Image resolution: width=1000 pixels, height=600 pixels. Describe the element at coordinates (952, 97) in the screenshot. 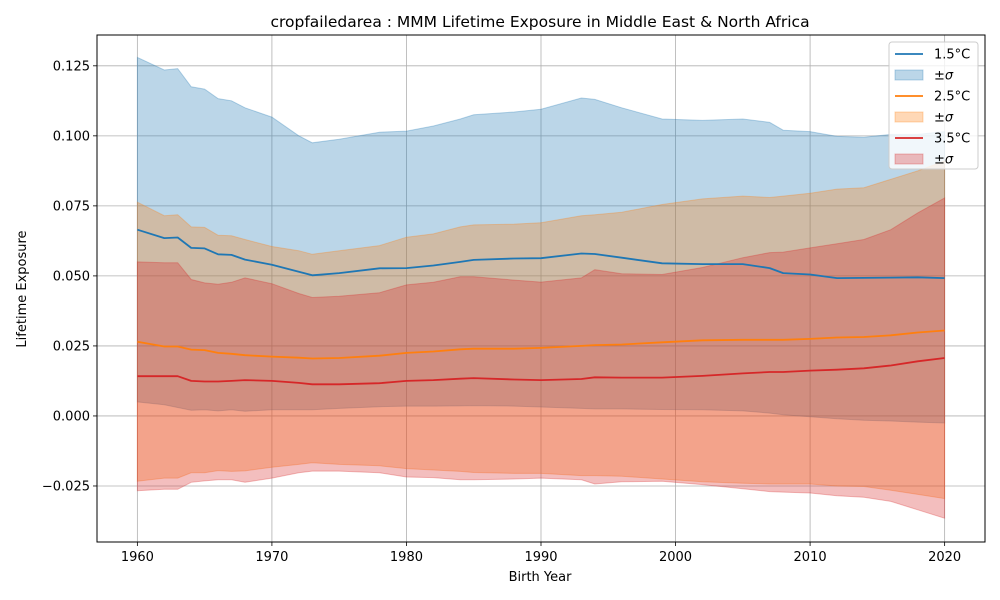

I see `legend-label: 2.5°C` at that location.